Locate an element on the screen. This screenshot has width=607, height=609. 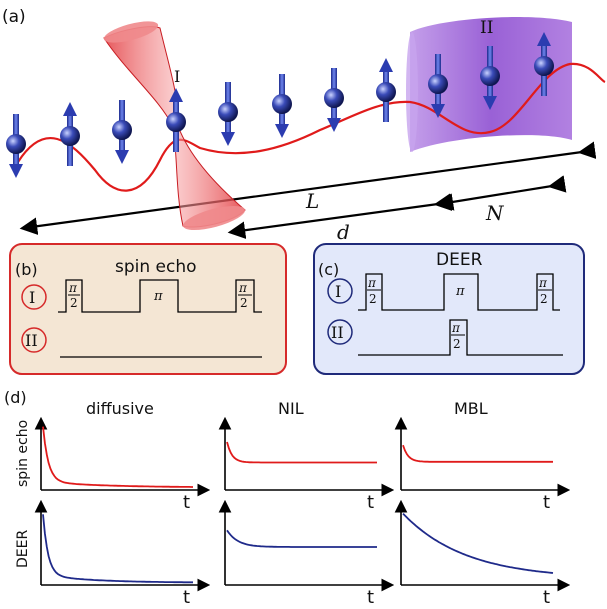
deer-half-pulse-2-num: π is located at coordinates (543, 283).